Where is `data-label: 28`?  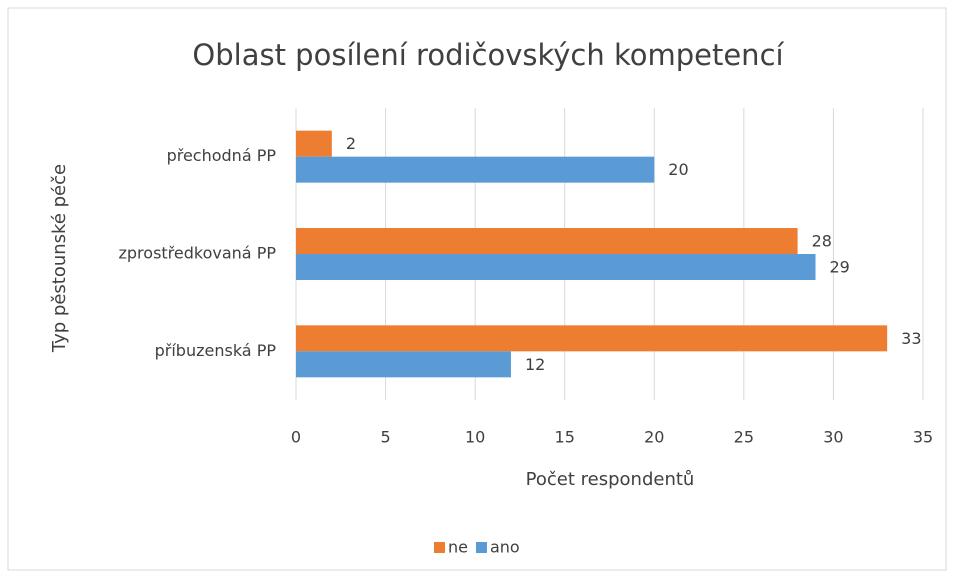
data-label: 28 is located at coordinates (822, 241).